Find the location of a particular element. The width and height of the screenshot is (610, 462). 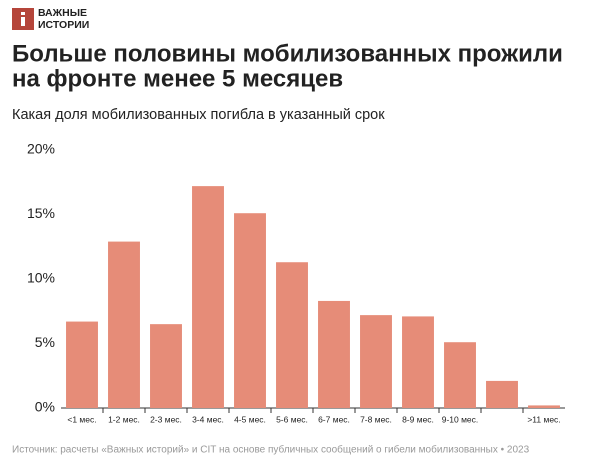

x-tick-label: <1 мес. is located at coordinates (81, 419).